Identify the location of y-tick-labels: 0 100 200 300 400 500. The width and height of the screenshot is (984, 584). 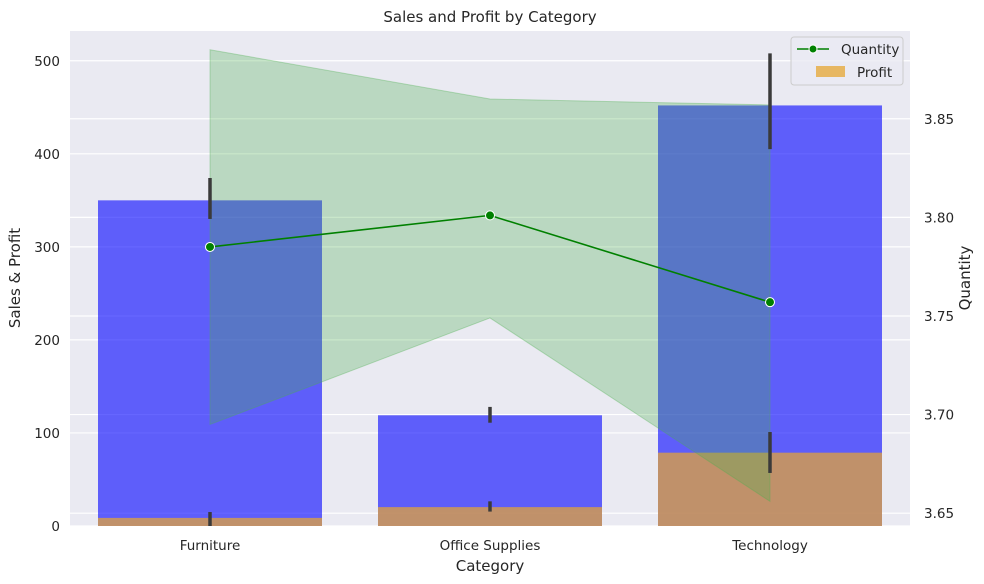
(47, 294).